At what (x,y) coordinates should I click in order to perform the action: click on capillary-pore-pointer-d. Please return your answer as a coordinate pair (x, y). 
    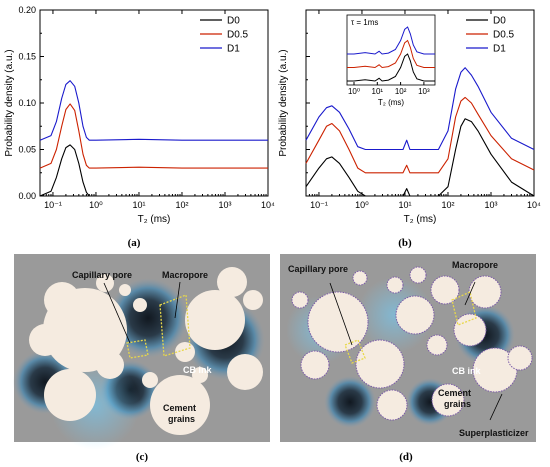
    Looking at the image, I should click on (341, 314).